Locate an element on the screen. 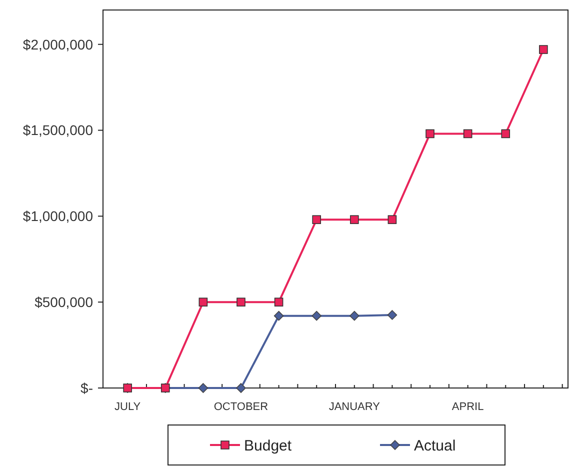  y-tick-label: $500,000 is located at coordinates (64, 302).